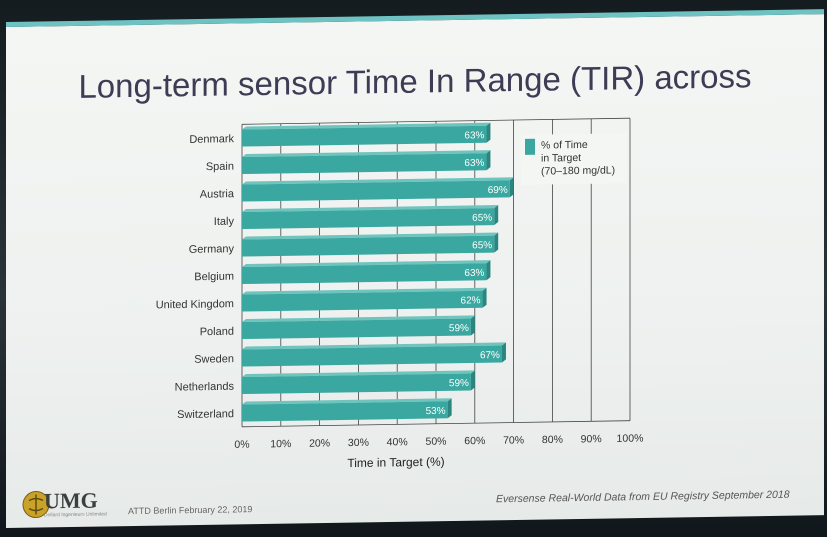 Image resolution: width=827 pixels, height=537 pixels. I want to click on x-tick-label: 60%, so click(474, 441).